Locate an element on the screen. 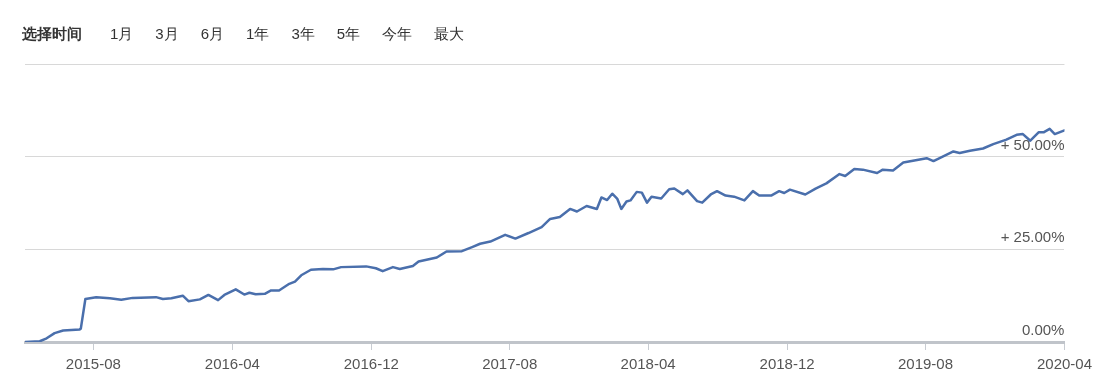  x-tick-label: 2015-08 is located at coordinates (93, 364).